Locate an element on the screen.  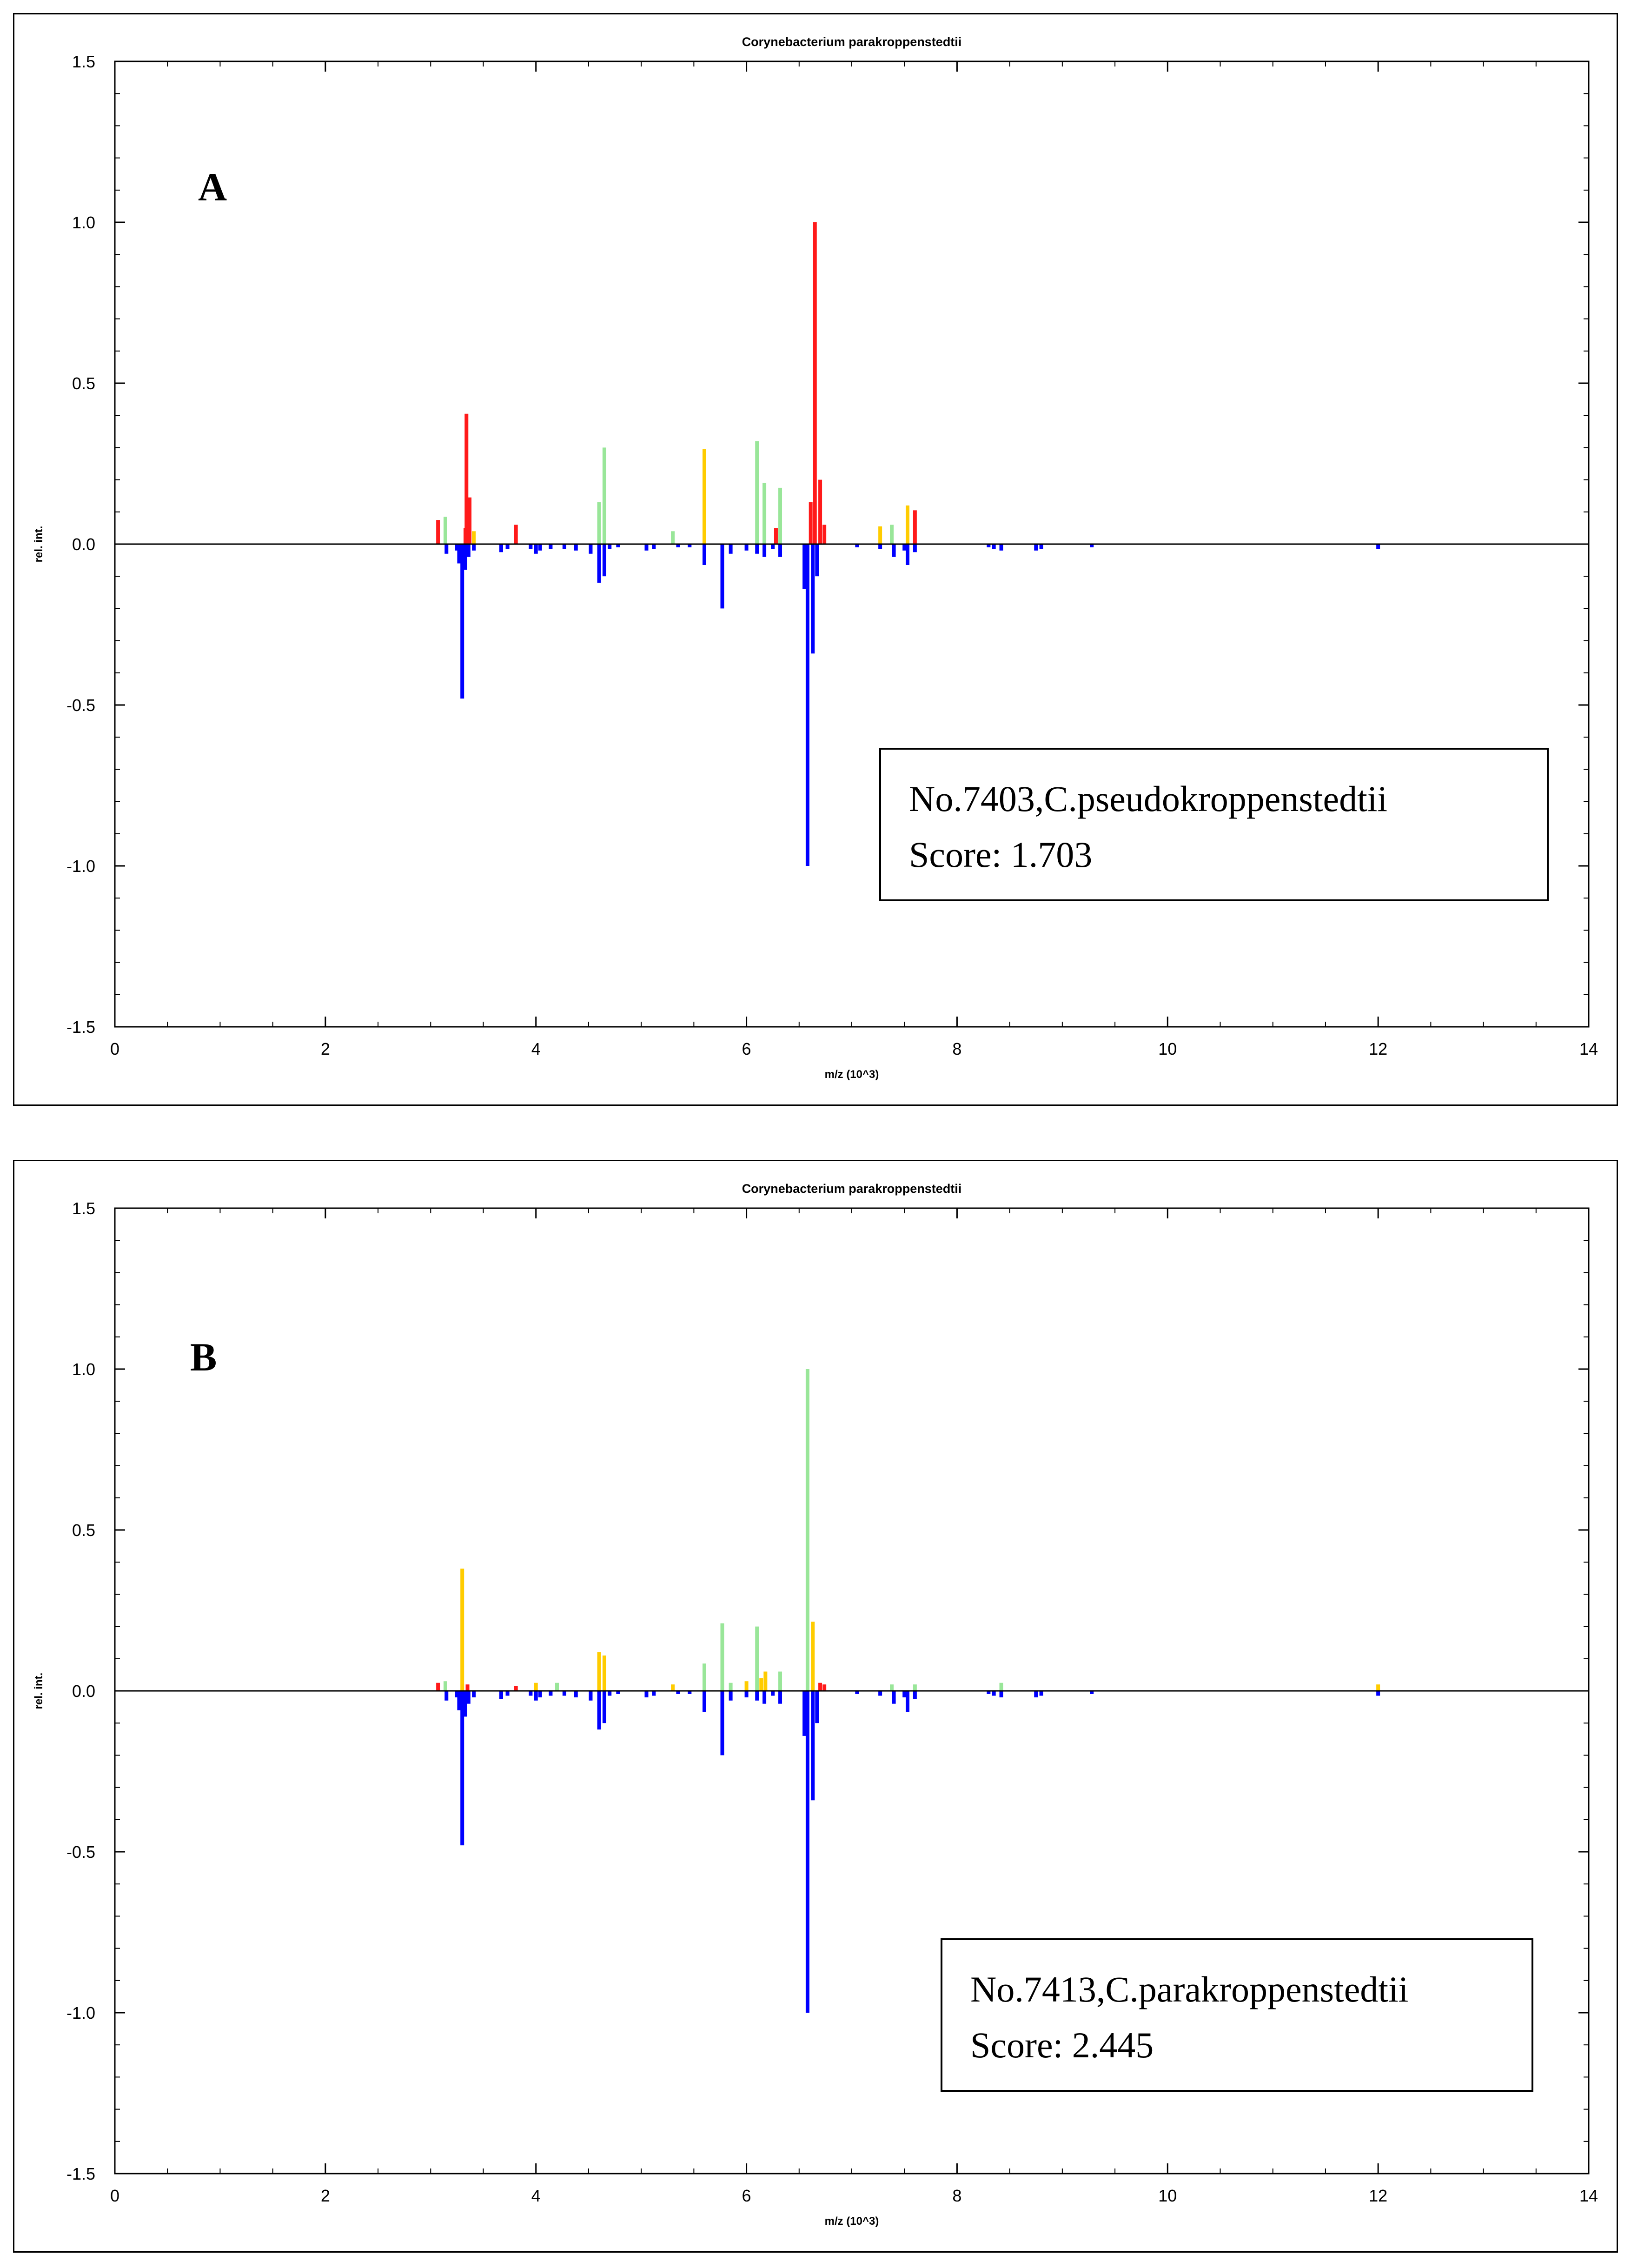
y-tick-label: 0.5 is located at coordinates (84, 383).